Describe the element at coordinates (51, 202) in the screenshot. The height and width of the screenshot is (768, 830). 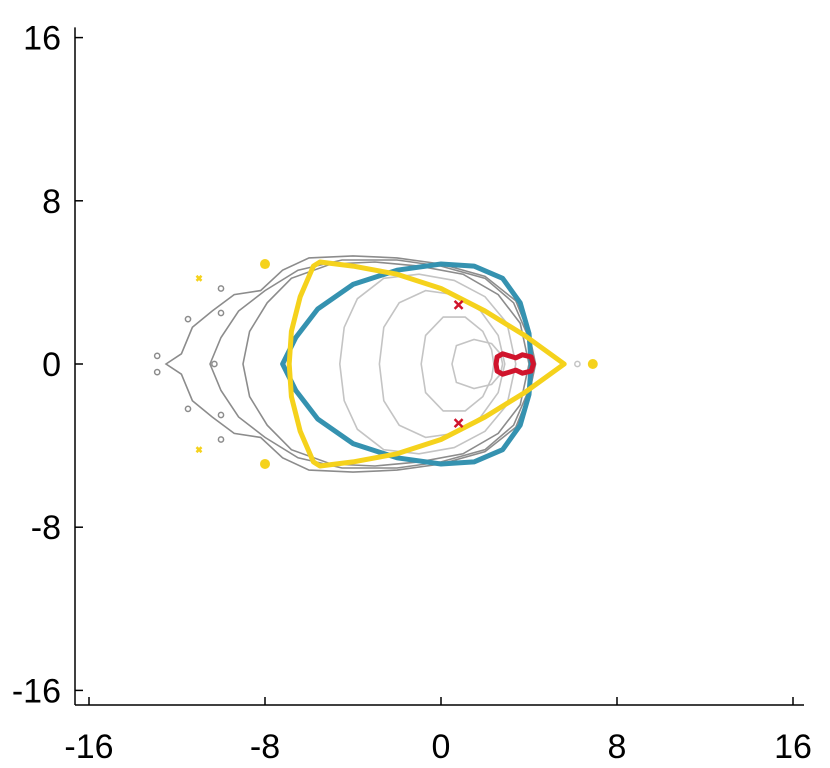
I see `y-tick-label-2: 8` at that location.